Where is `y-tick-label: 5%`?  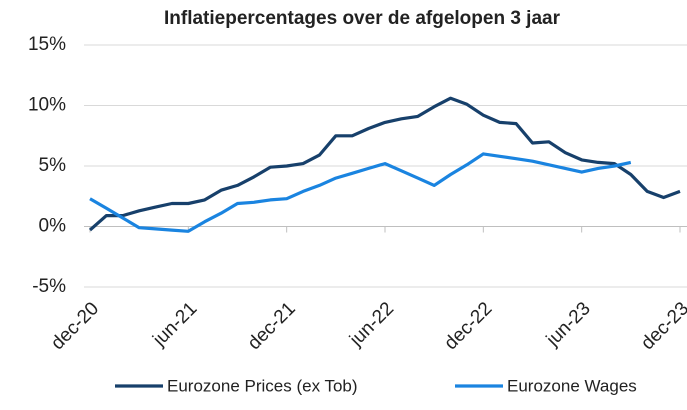 y-tick-label: 5% is located at coordinates (53, 165).